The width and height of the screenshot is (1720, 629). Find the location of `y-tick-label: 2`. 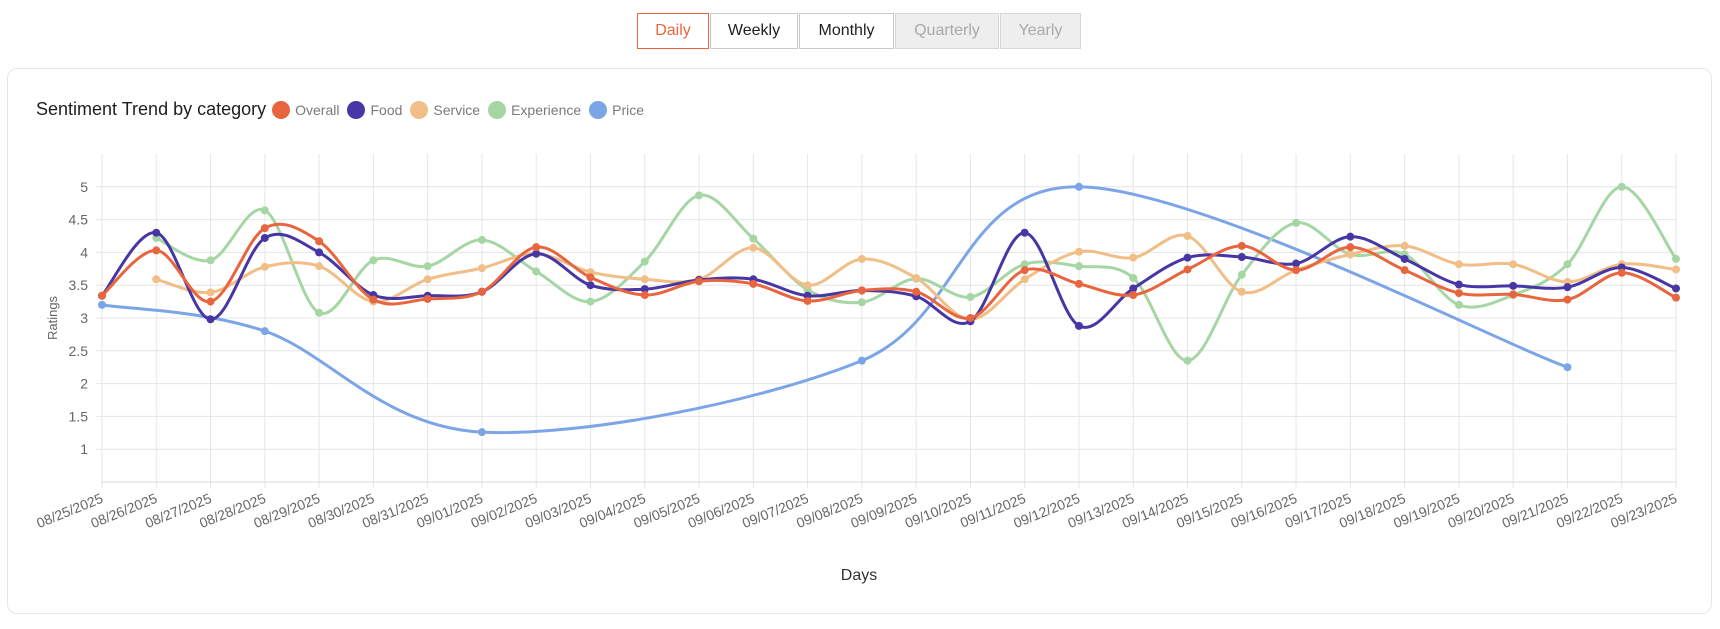

y-tick-label: 2 is located at coordinates (84, 384).